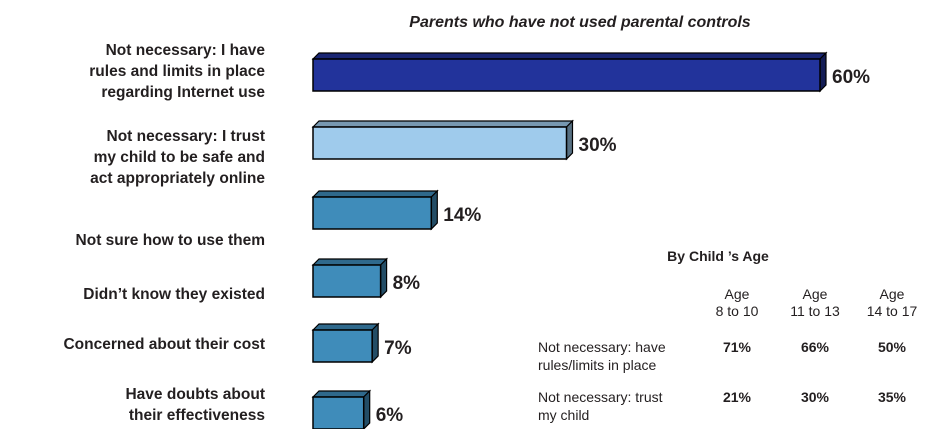 This screenshot has width=938, height=429. I want to click on table-cell: 35%, so click(892, 397).